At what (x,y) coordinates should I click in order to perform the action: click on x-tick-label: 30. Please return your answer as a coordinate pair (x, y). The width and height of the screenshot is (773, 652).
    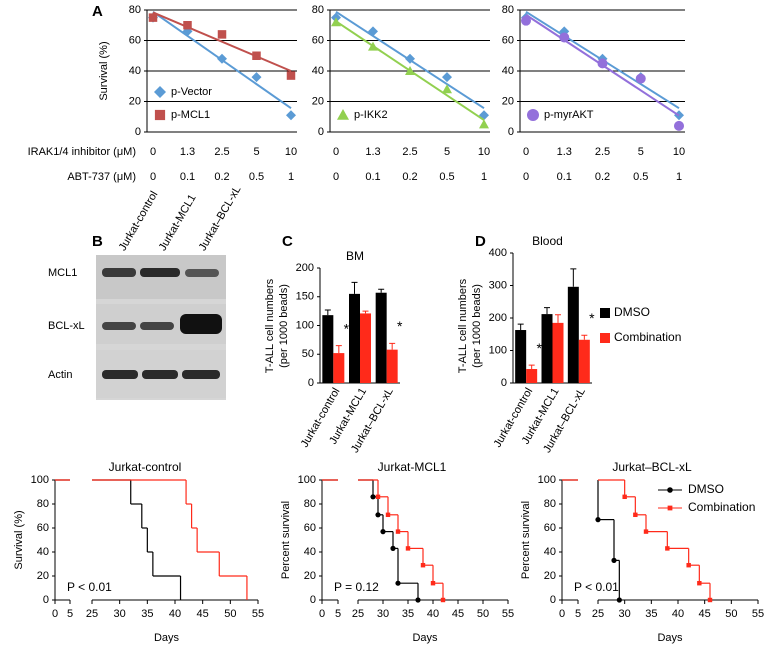
    Looking at the image, I should click on (625, 614).